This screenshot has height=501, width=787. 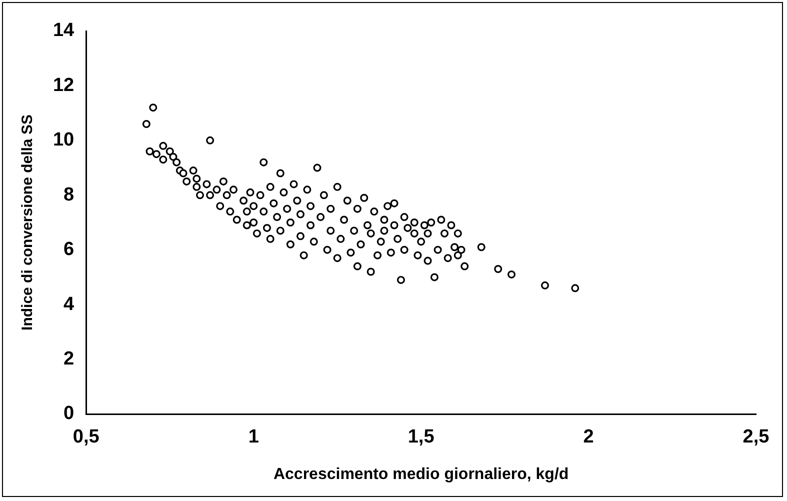 What do you see at coordinates (69, 304) in the screenshot?
I see `y-tick-label: 4` at bounding box center [69, 304].